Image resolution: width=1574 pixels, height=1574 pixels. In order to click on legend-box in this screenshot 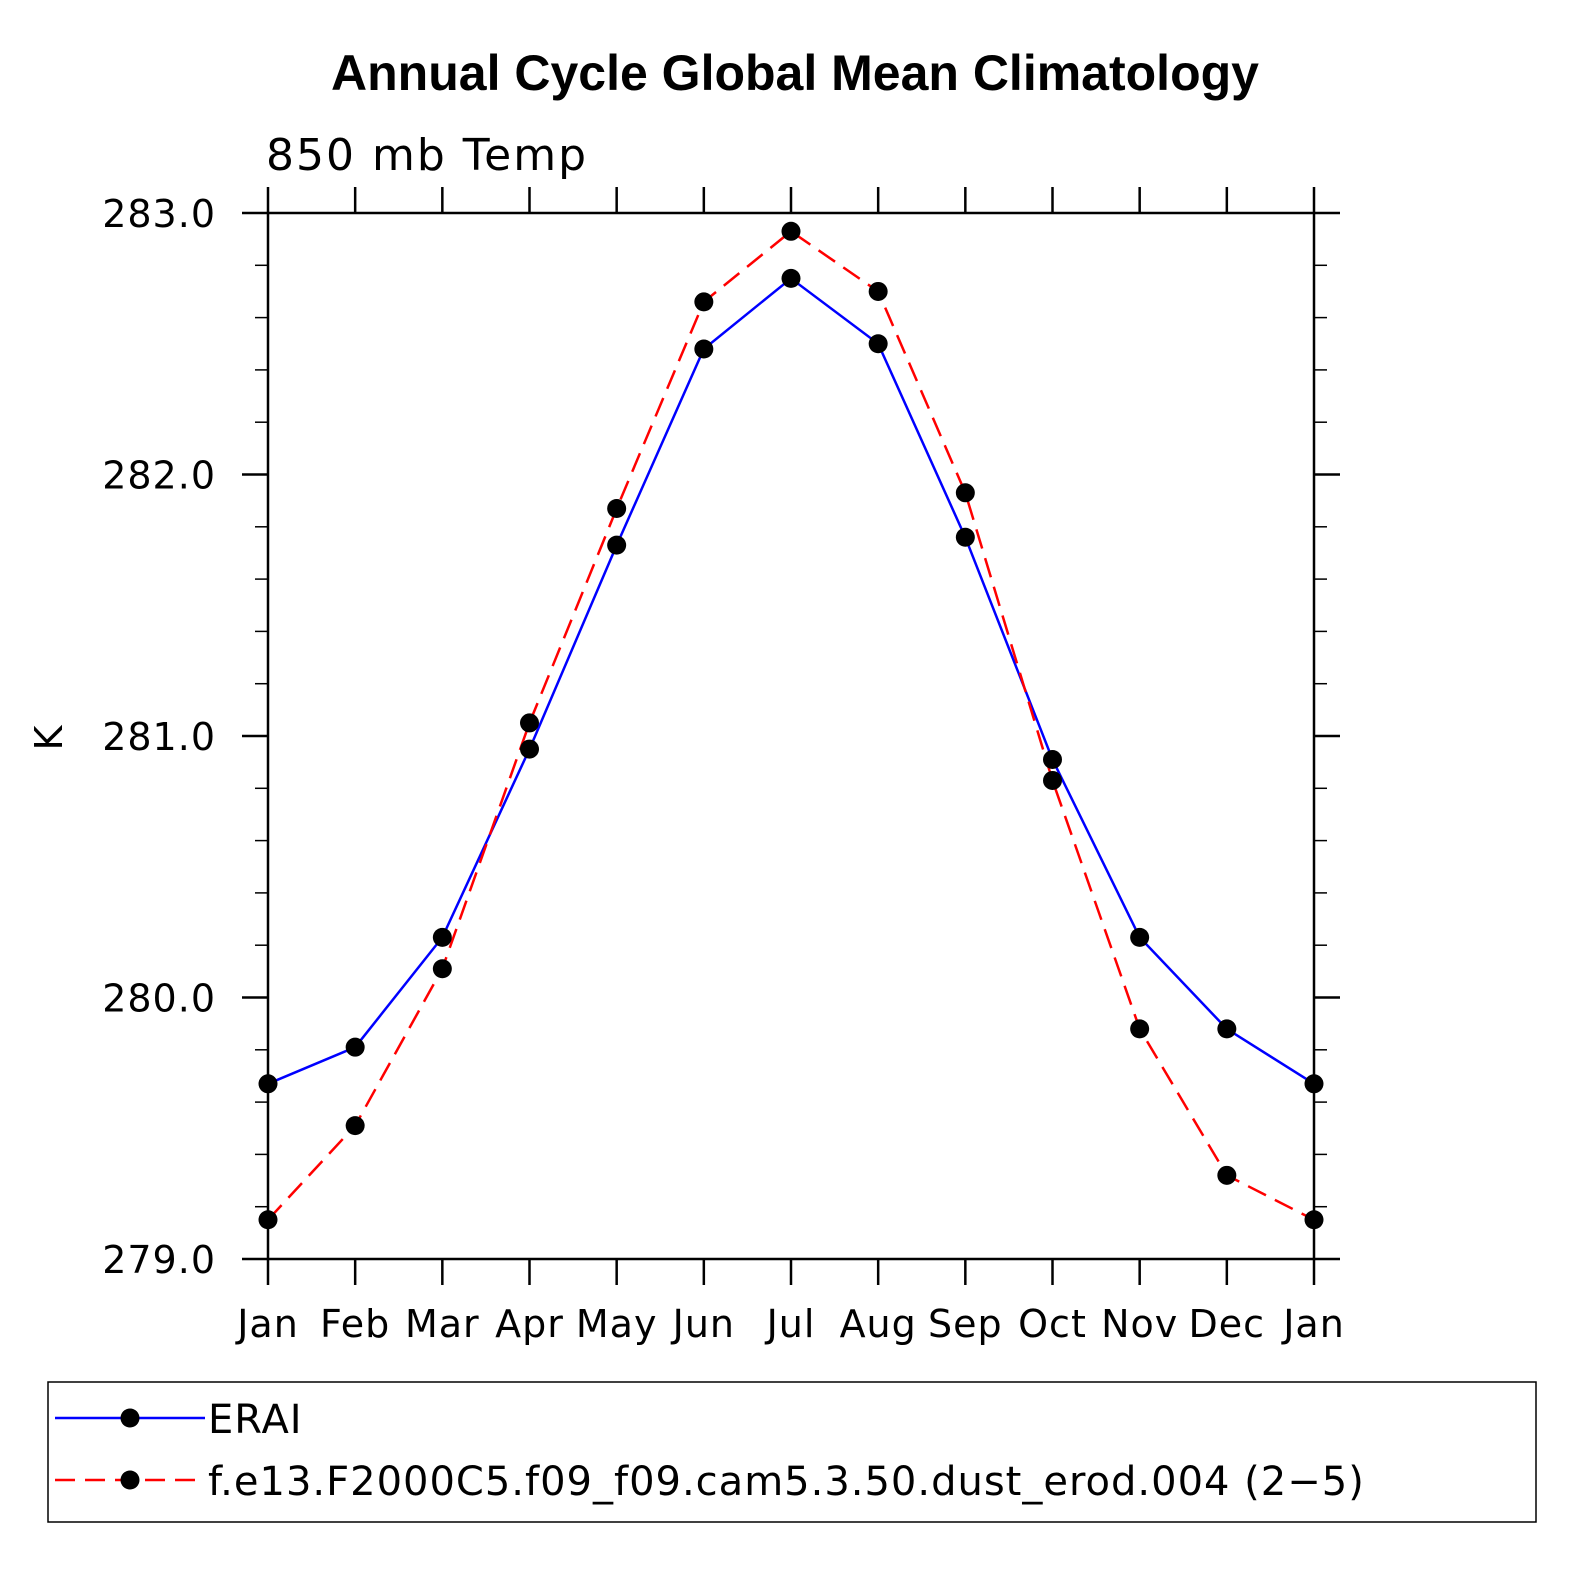, I will do `click(792, 1452)`.